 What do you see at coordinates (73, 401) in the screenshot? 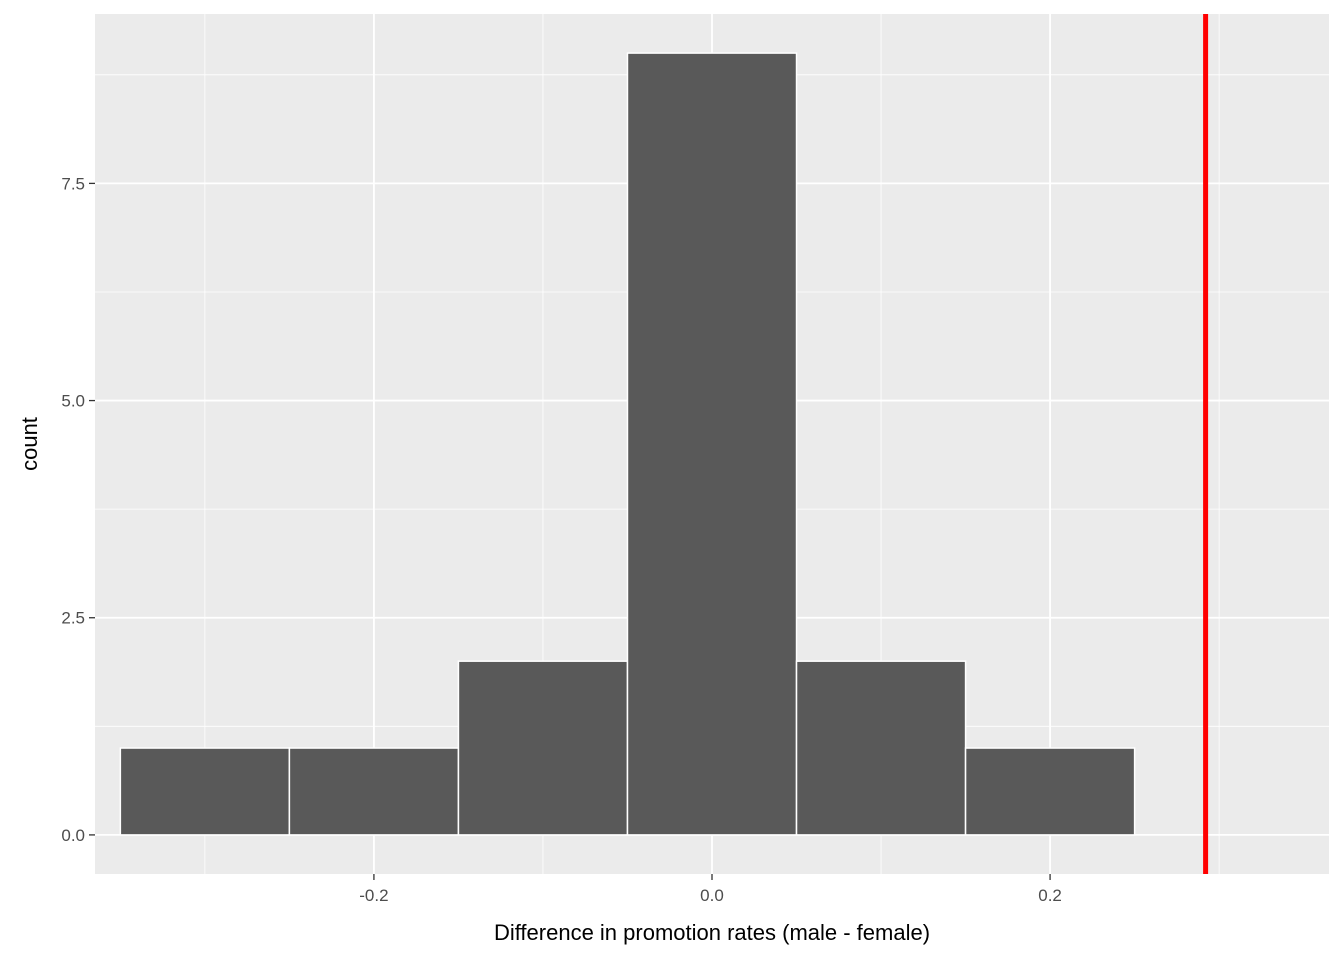
I see `y-tick-label: 5.0` at bounding box center [73, 401].